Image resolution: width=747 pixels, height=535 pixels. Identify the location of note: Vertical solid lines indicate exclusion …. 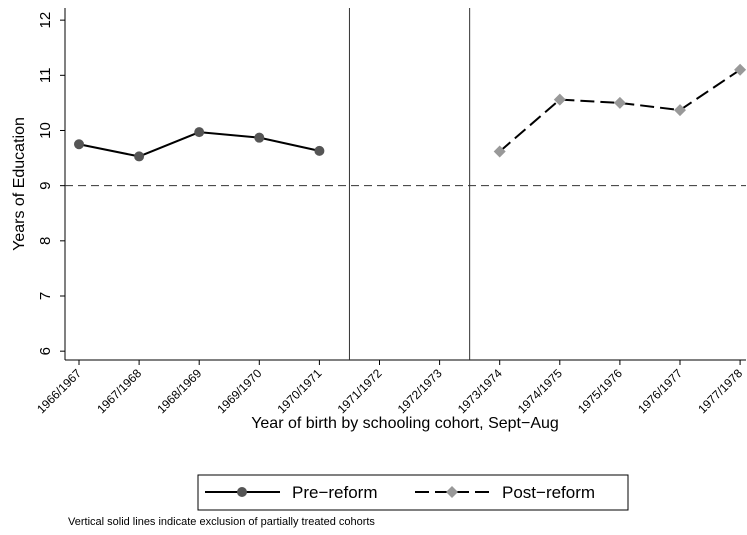
(221, 522).